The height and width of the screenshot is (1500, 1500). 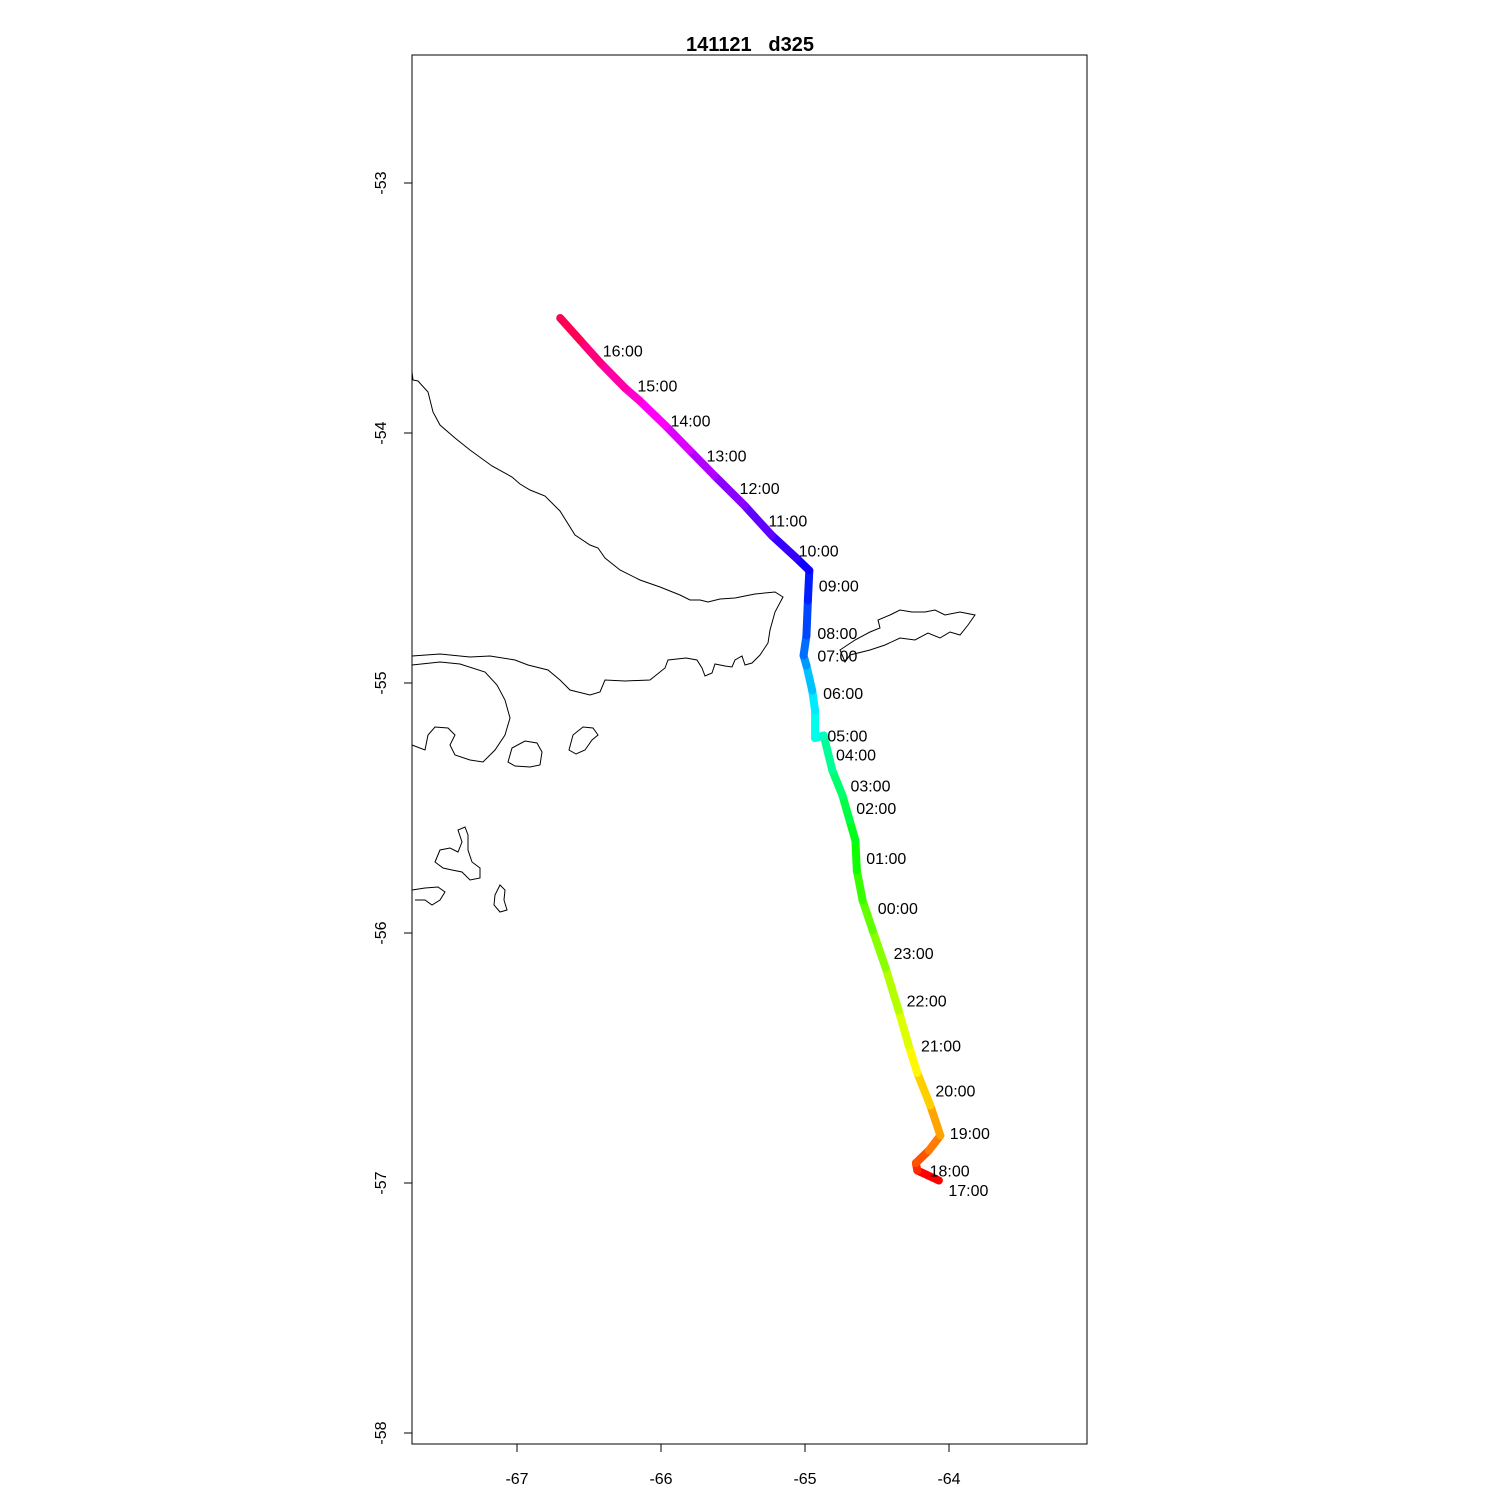 What do you see at coordinates (516, 1479) in the screenshot?
I see `x-tick-label: -67` at bounding box center [516, 1479].